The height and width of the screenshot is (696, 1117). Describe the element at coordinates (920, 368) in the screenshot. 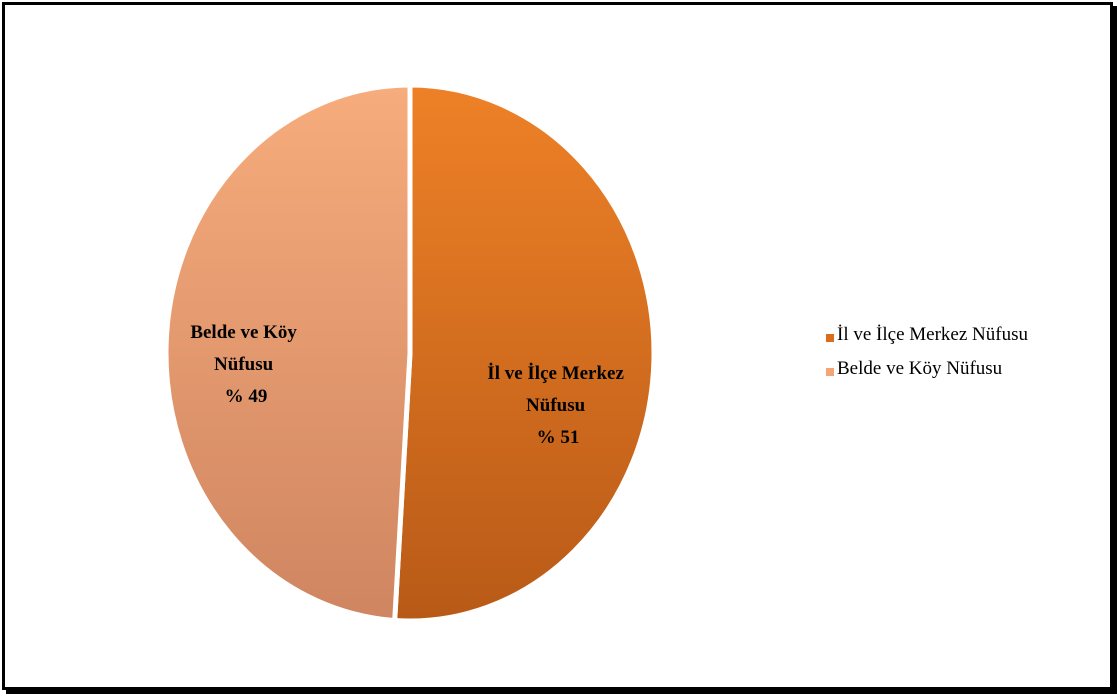

I see `legend-label: Belde ve Köy Nüfusu` at that location.